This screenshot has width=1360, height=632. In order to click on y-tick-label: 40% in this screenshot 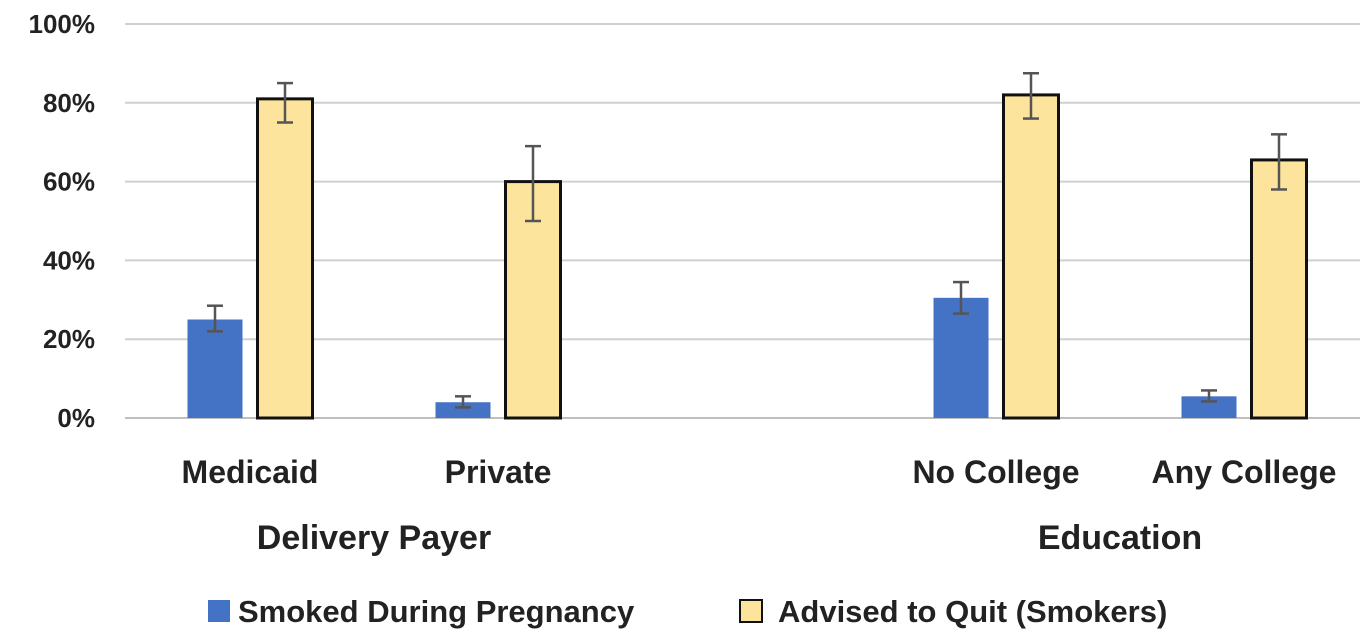, I will do `click(69, 260)`.